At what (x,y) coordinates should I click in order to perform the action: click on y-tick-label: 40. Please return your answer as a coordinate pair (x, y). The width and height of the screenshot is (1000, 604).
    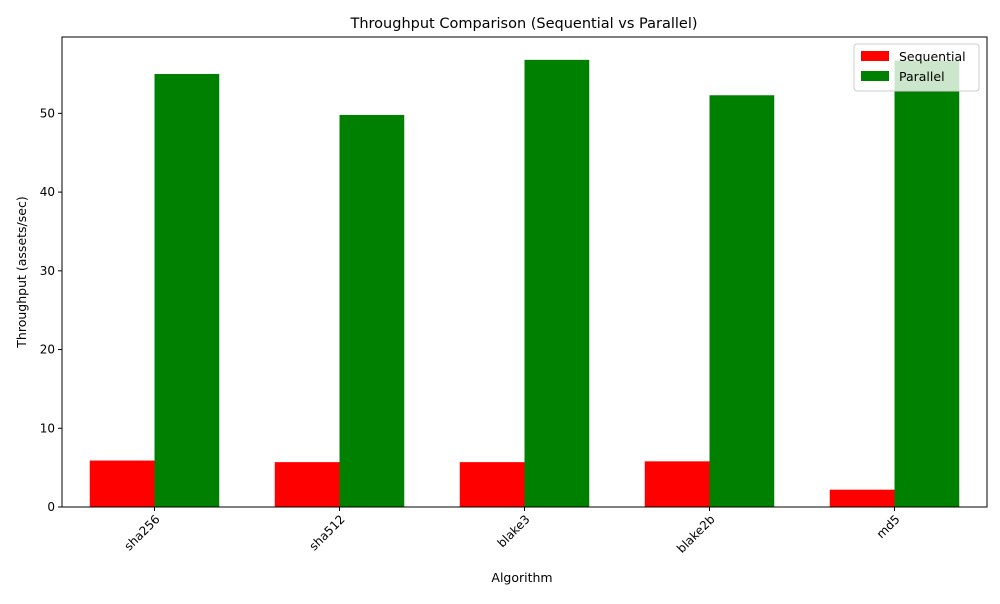
    Looking at the image, I should click on (47, 192).